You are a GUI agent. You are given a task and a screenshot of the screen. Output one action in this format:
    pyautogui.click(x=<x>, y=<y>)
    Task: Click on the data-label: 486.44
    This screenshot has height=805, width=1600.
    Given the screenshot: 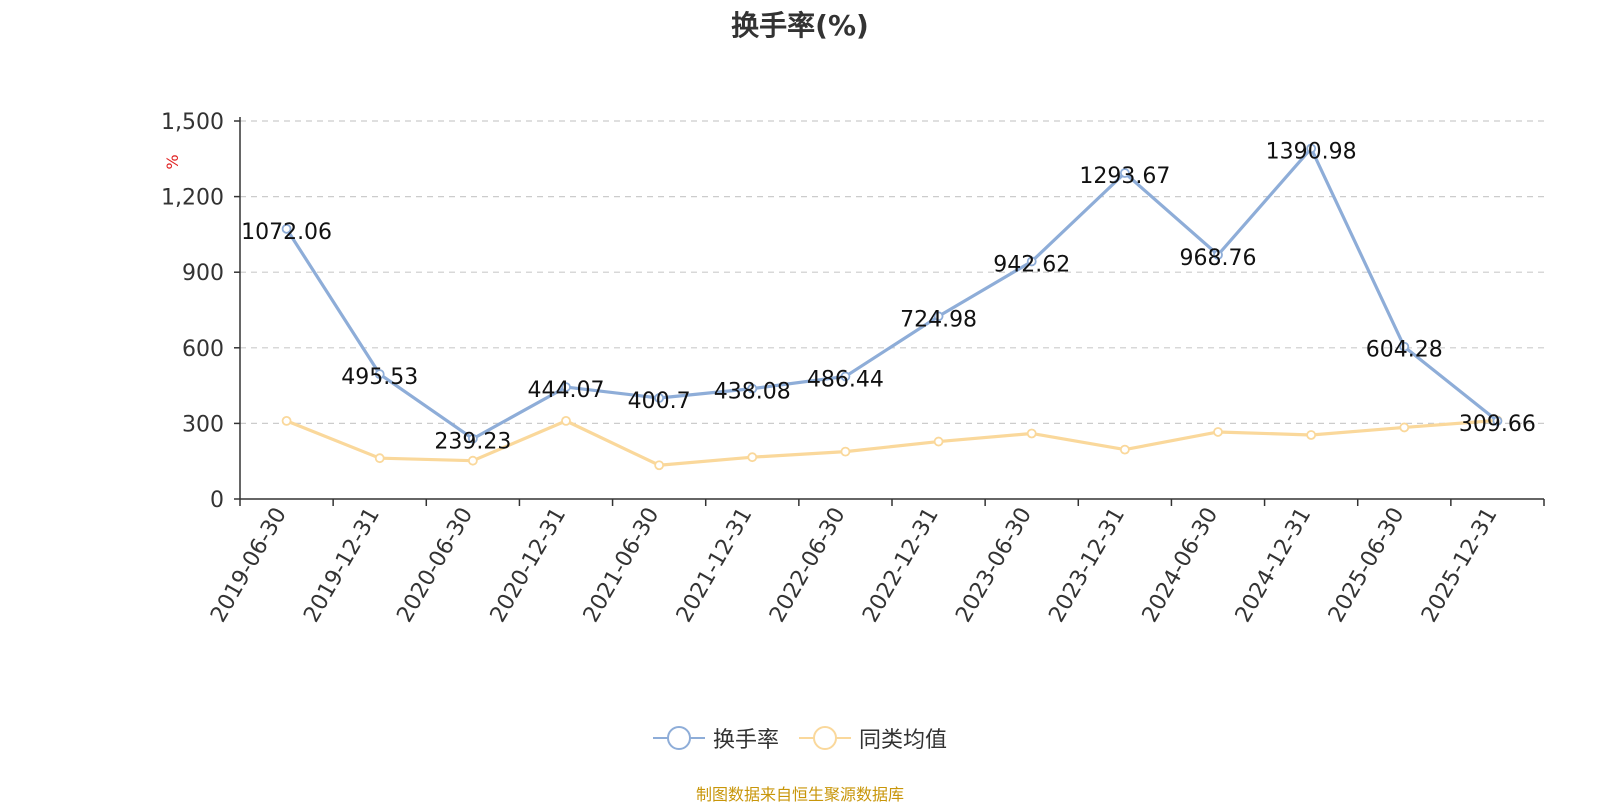 What is the action you would take?
    pyautogui.click(x=845, y=379)
    